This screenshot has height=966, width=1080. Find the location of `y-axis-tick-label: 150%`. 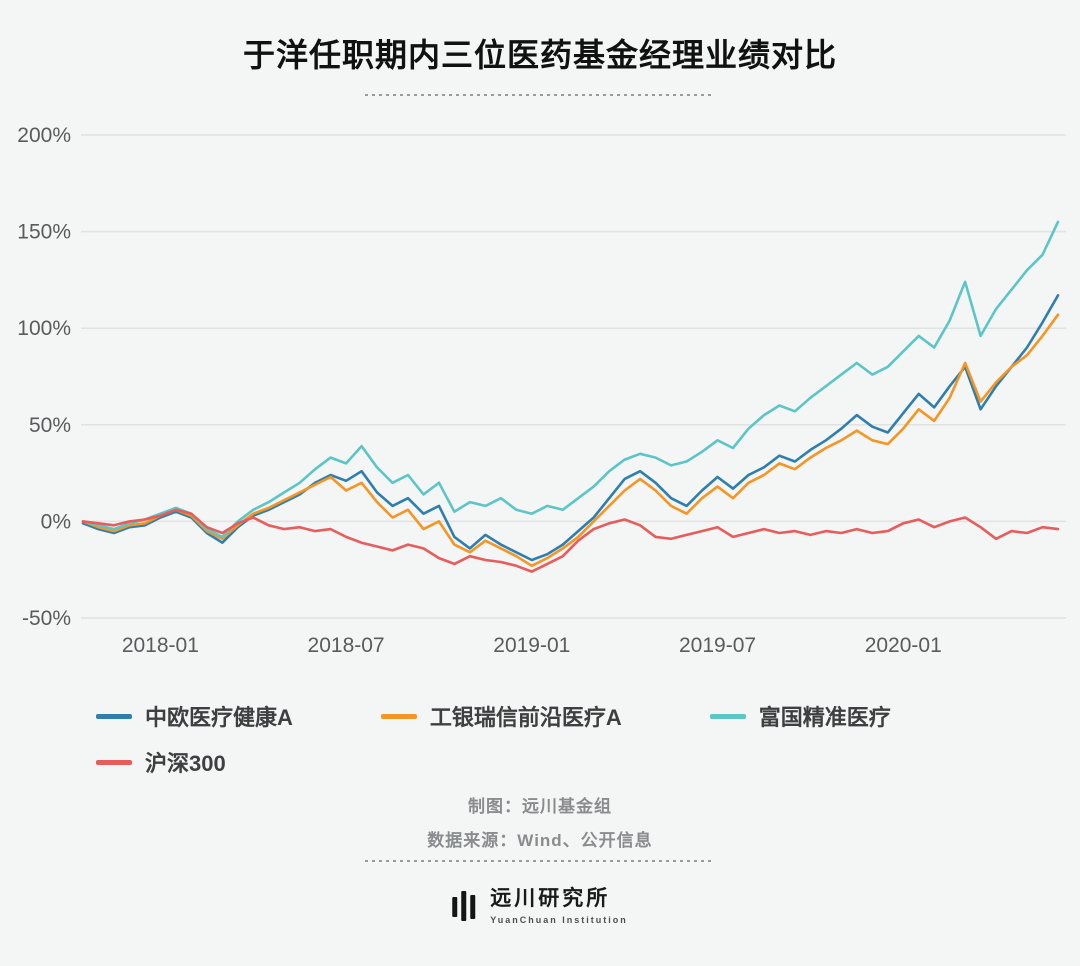

y-axis-tick-label: 150% is located at coordinates (44, 232).